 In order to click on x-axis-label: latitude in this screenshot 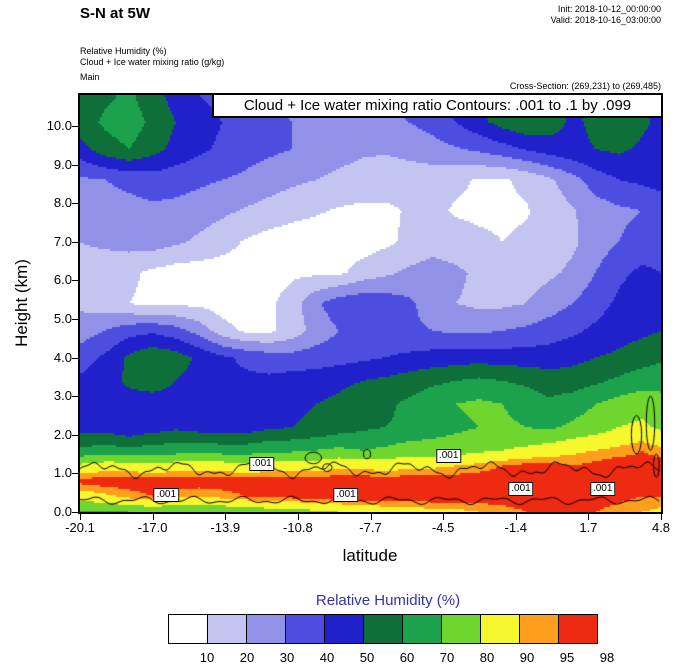, I will do `click(370, 555)`.